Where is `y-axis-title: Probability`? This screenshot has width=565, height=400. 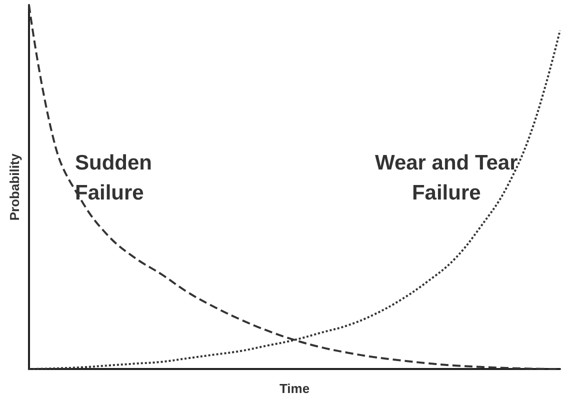
y-axis-title: Probability is located at coordinates (14, 186).